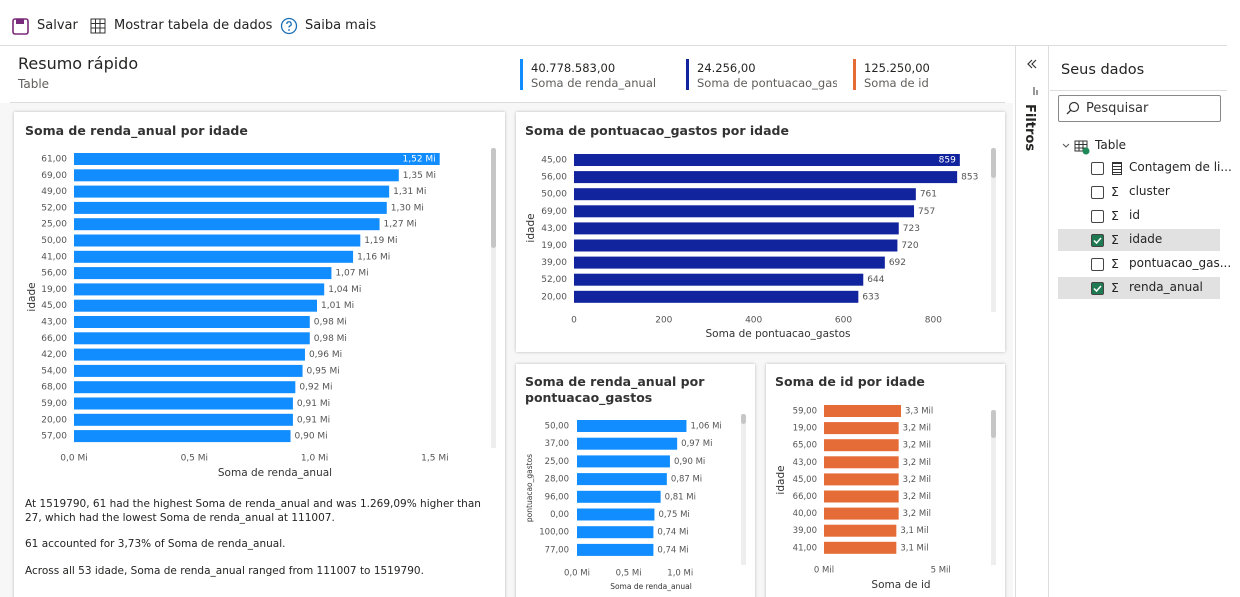 This screenshot has width=1240, height=597. What do you see at coordinates (1029, 128) in the screenshot?
I see `filters-label: Filtros` at bounding box center [1029, 128].